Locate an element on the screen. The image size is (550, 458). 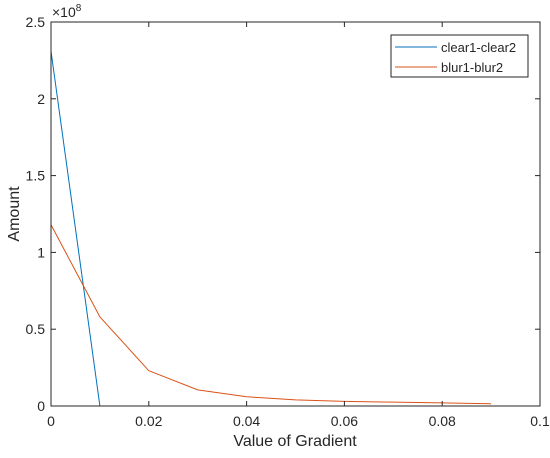
x-tick-label: 0 is located at coordinates (51, 421).